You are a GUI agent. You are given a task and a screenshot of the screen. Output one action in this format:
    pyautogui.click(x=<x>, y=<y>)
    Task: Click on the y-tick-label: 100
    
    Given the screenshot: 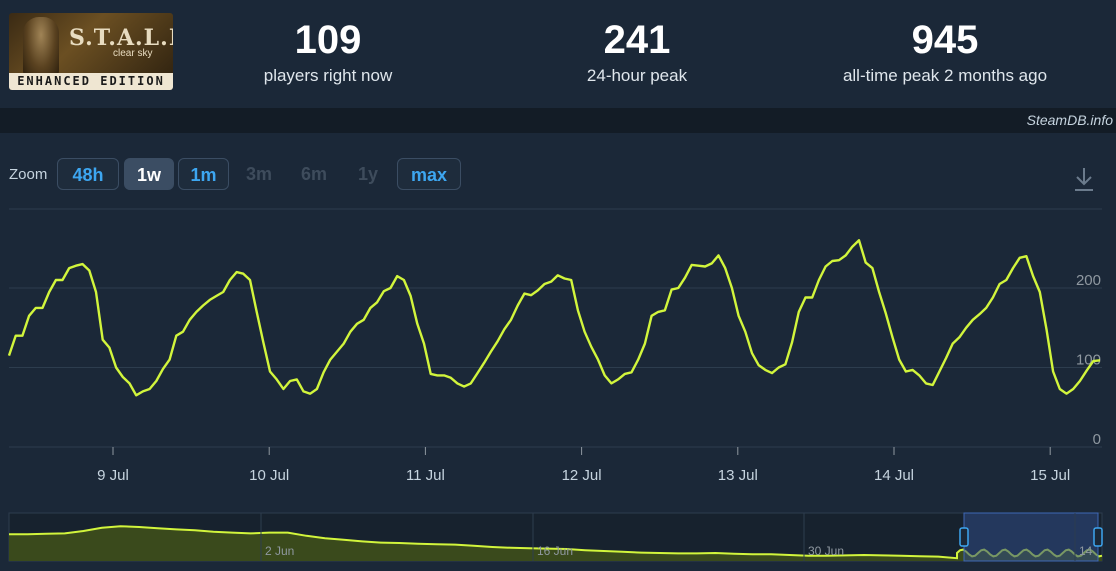 What is the action you would take?
    pyautogui.click(x=1088, y=360)
    